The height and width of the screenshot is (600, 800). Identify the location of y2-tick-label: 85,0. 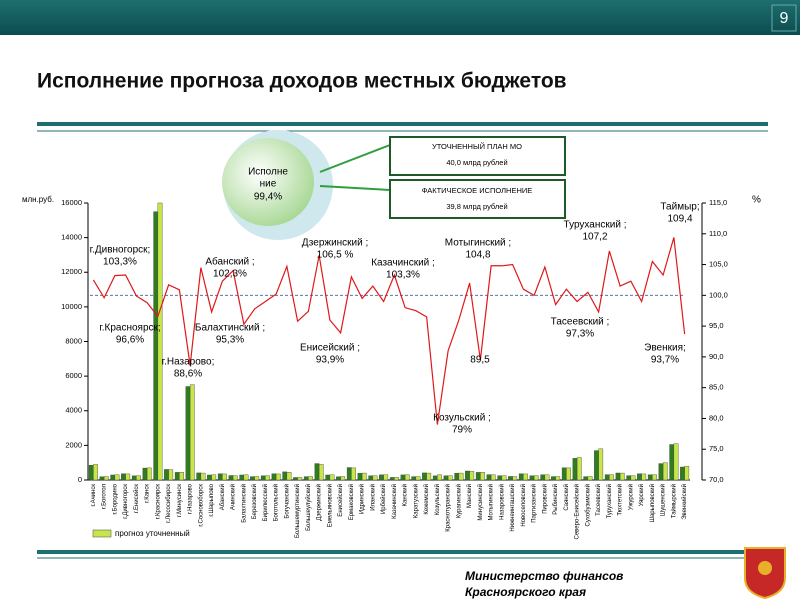
(716, 387).